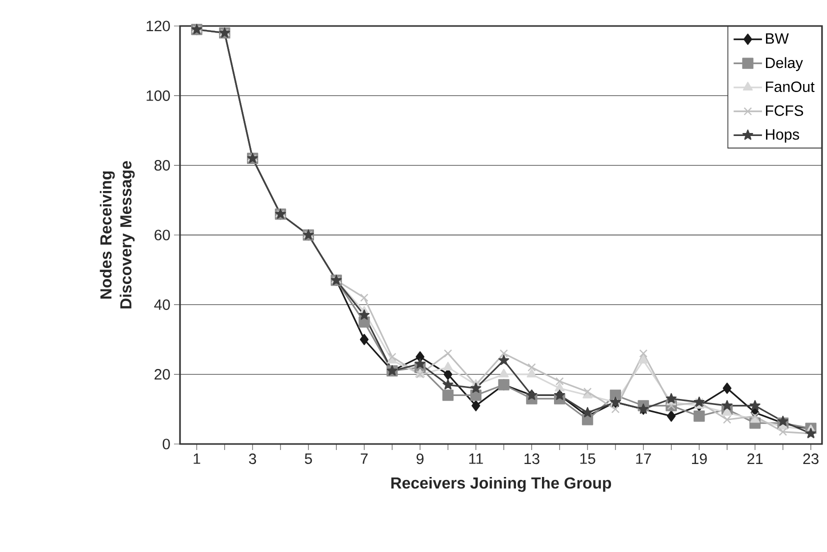 Image resolution: width=827 pixels, height=552 pixels. What do you see at coordinates (501, 484) in the screenshot?
I see `x-axis-title: Receivers Joining The Group` at bounding box center [501, 484].